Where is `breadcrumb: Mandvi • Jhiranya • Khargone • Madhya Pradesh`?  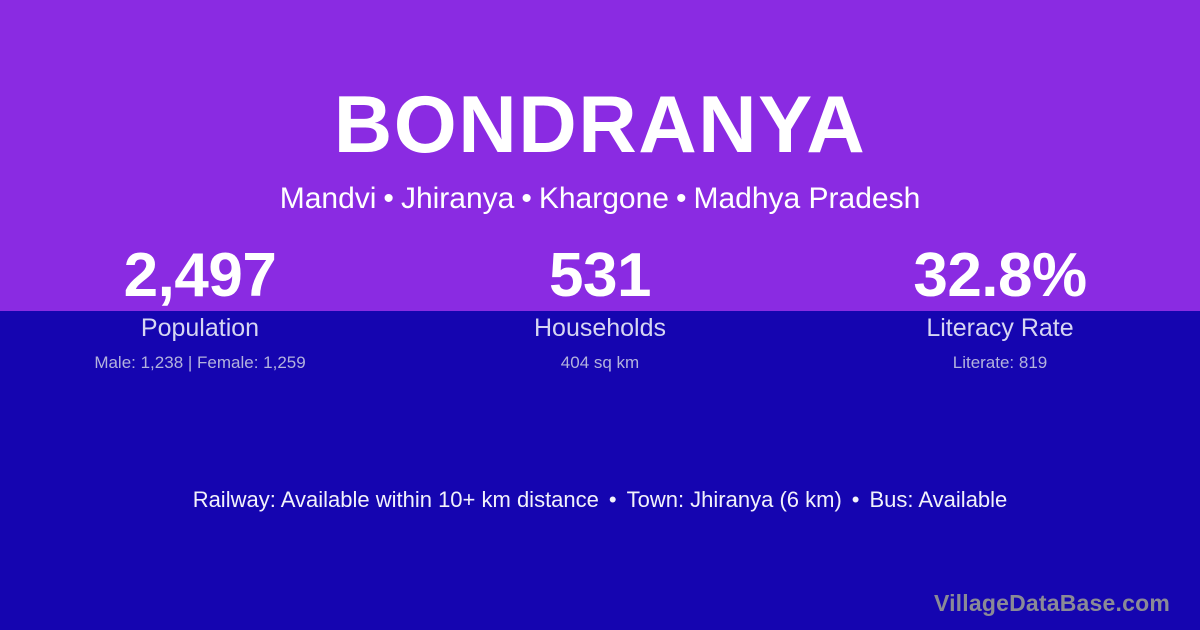 breadcrumb: Mandvi • Jhiranya • Khargone • Madhya Pradesh is located at coordinates (600, 198).